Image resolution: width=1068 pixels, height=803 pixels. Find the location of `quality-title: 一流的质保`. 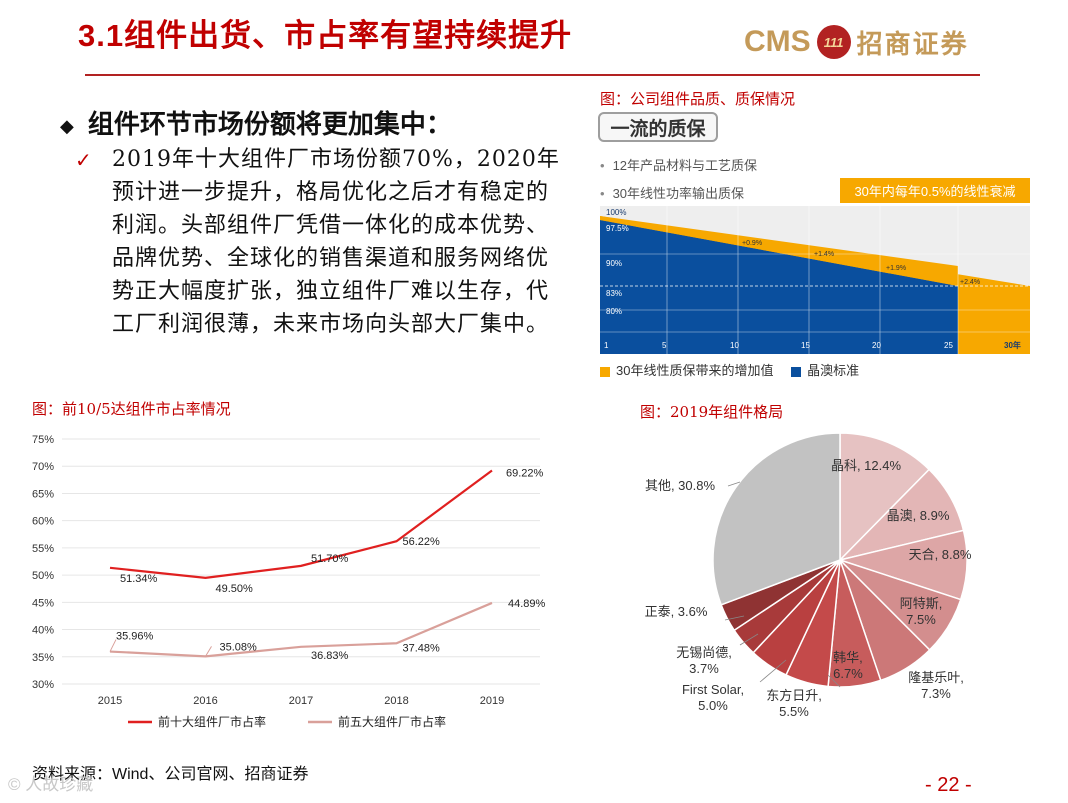

quality-title: 一流的质保 is located at coordinates (658, 127).